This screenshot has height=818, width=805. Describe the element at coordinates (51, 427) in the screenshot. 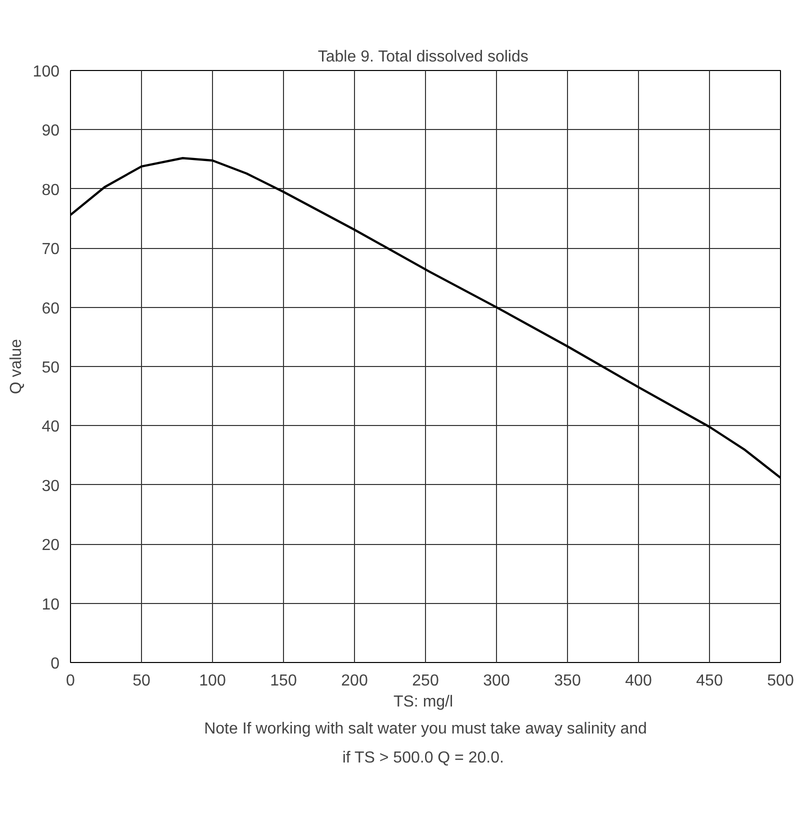

I see `y-tick-label: 40` at that location.